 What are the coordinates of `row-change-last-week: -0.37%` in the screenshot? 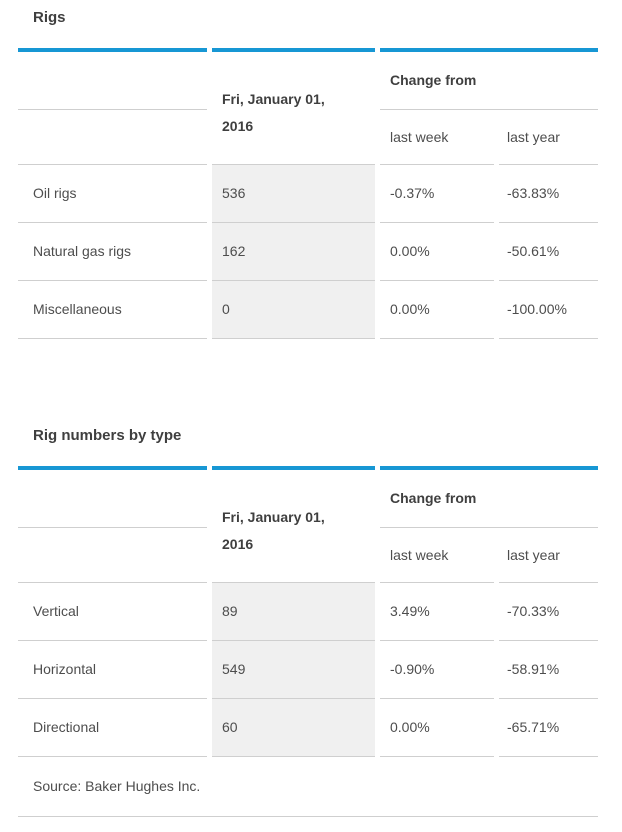 It's located at (437, 194).